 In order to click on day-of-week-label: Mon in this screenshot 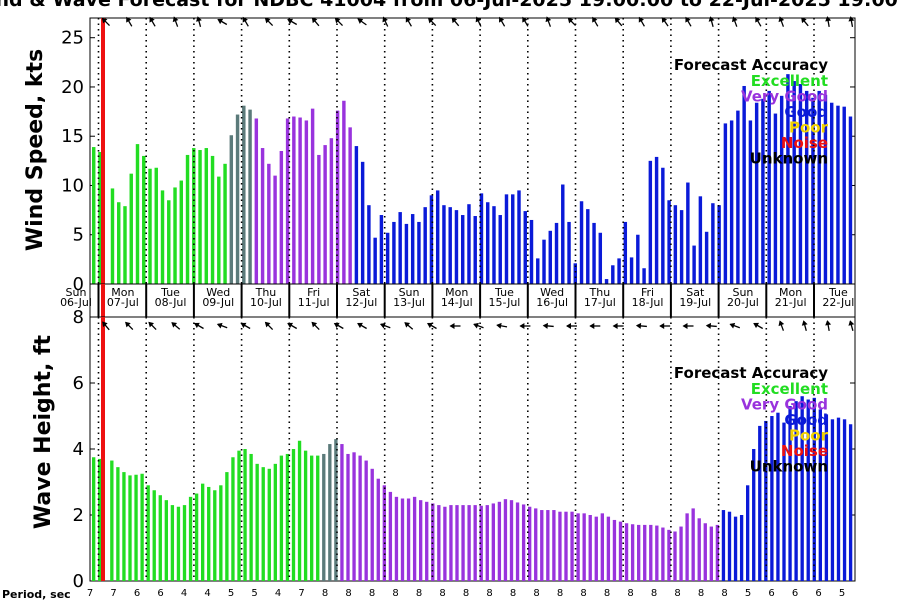, I will do `click(456, 292)`.